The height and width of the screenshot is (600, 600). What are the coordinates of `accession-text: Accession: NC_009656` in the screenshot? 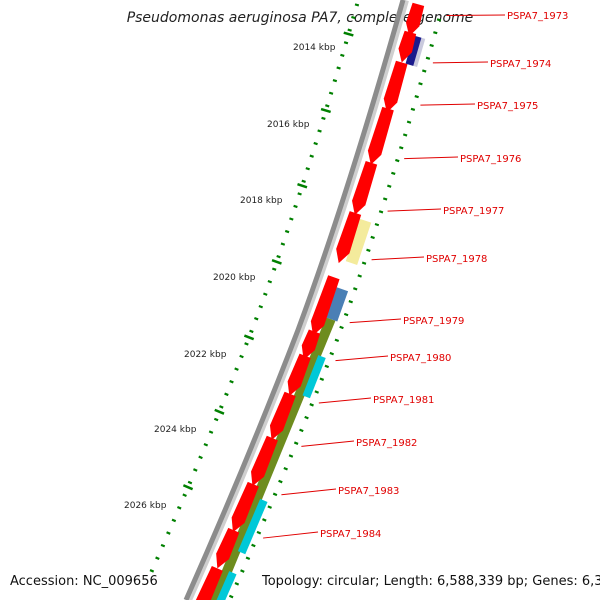 It's located at (84, 581).